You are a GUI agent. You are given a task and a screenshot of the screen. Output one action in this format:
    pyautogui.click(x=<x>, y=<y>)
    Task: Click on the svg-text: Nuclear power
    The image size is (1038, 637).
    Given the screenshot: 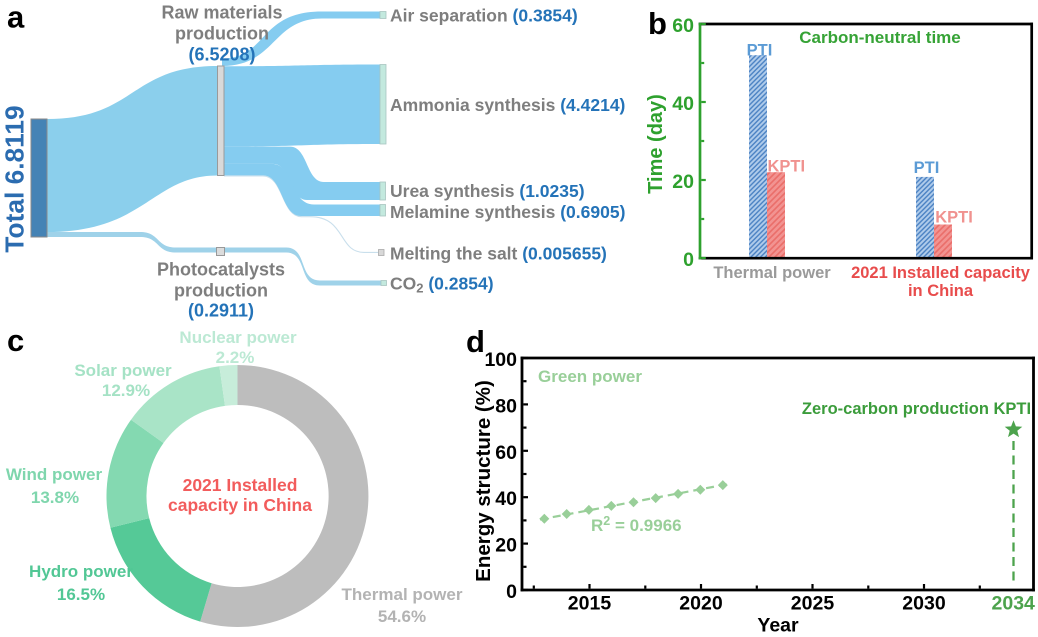 What is the action you would take?
    pyautogui.click(x=238, y=337)
    